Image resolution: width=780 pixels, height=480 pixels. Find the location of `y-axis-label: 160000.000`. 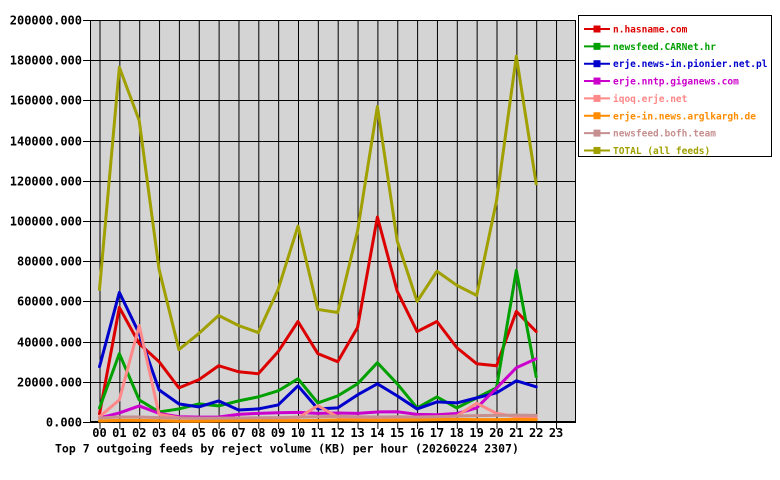

y-axis-label: 160000.000 is located at coordinates (46, 101).